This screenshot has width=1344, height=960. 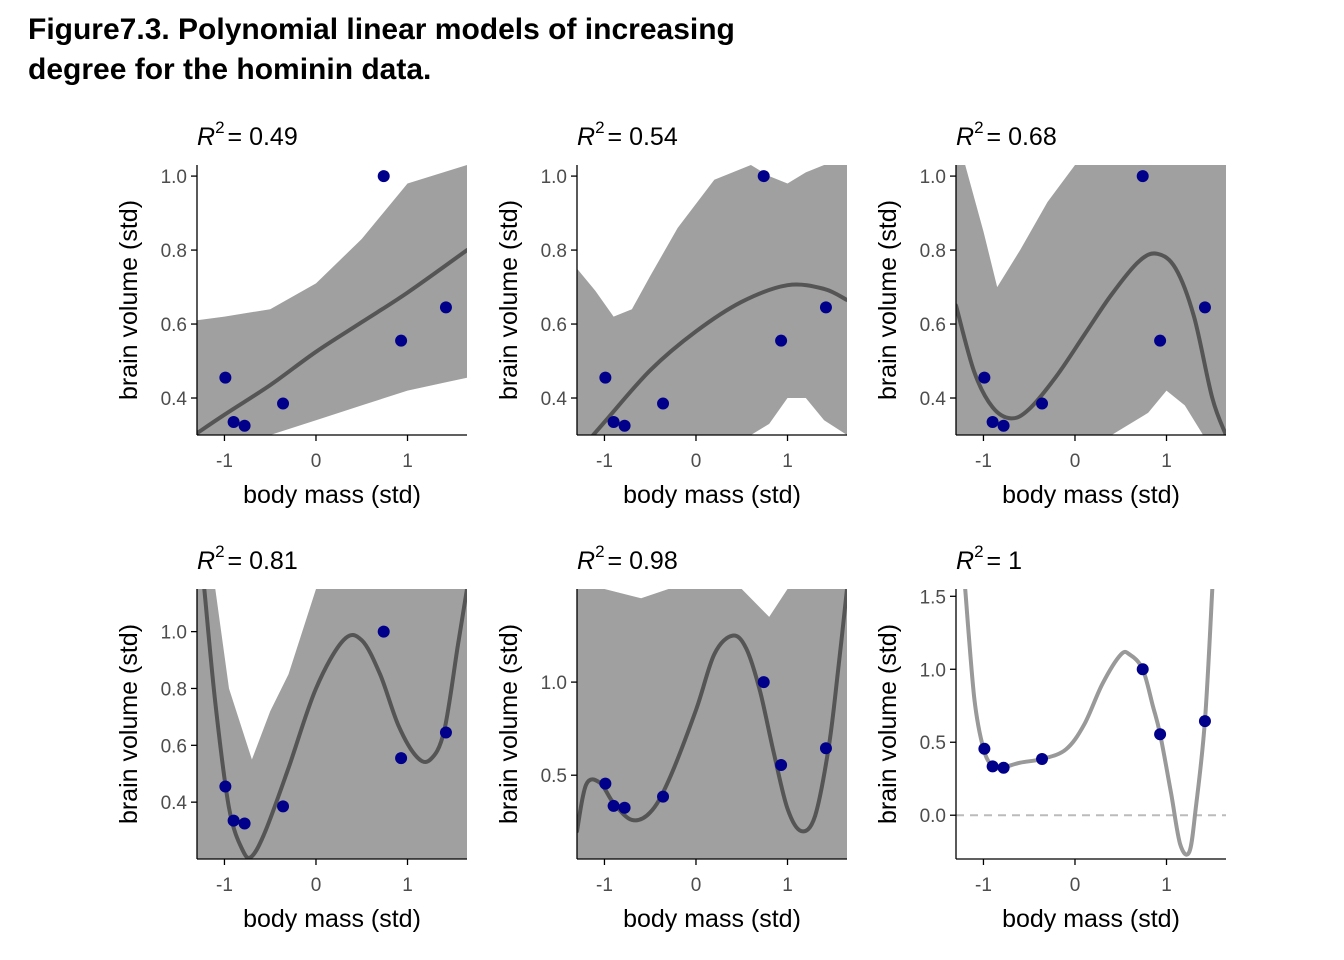 I want to click on y-tick-label: 1.5, so click(x=933, y=597).